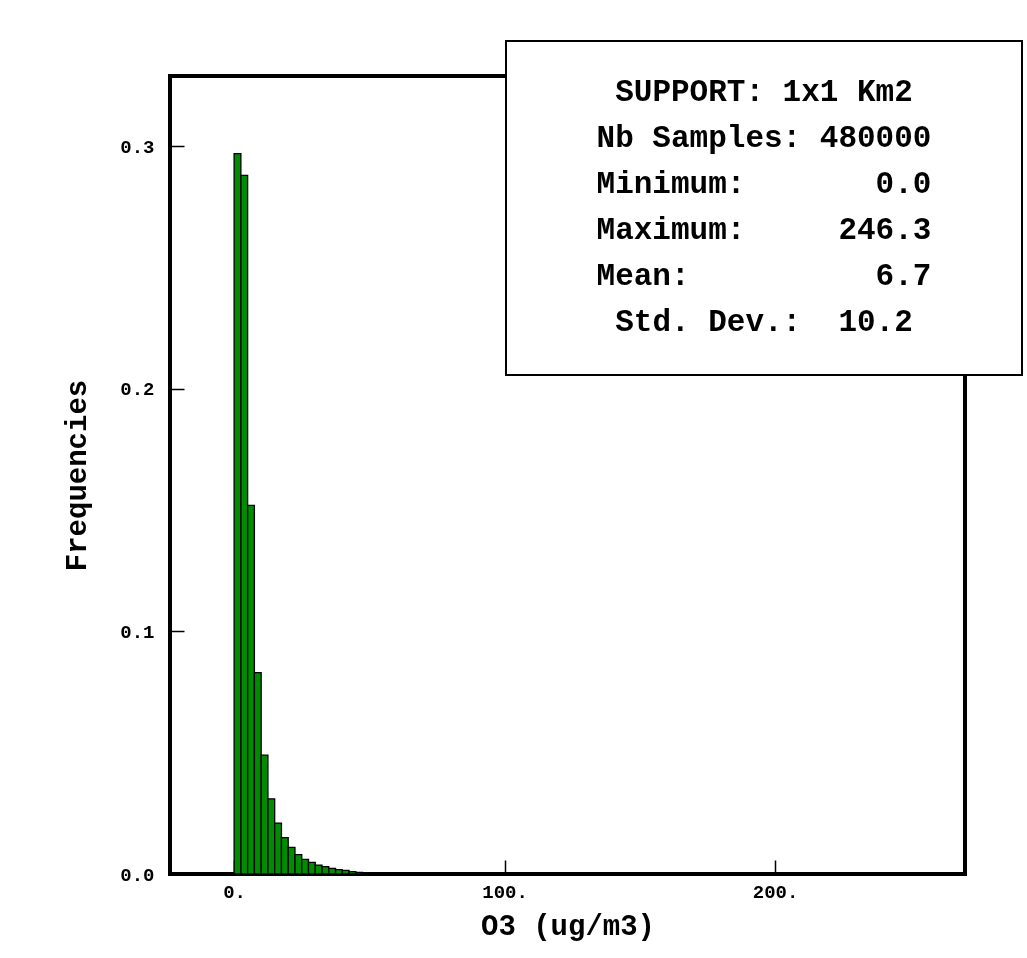  I want to click on x-tick-label: 0., so click(235, 892).